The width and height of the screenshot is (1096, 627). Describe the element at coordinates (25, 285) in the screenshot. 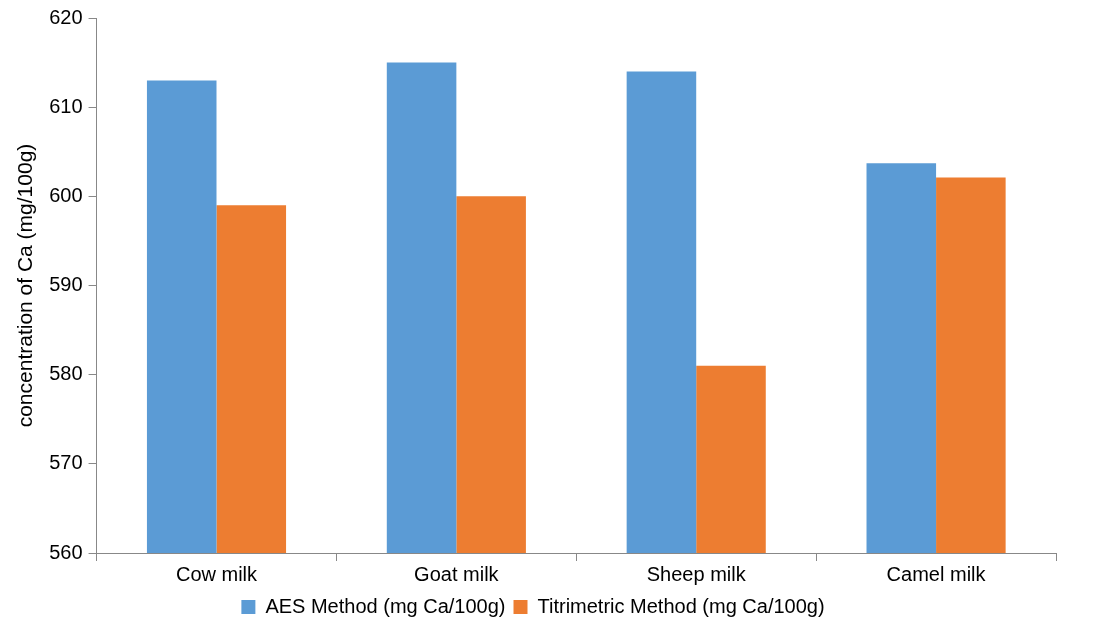

I see `y-axis-title: concentration of Ca (mg/100g)` at that location.